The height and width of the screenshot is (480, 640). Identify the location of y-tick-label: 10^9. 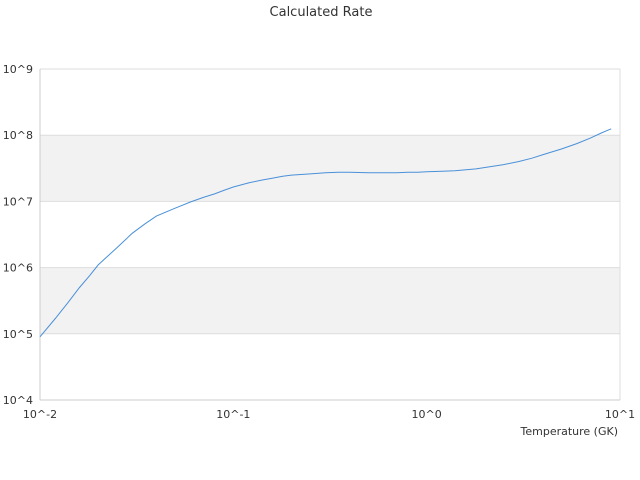
(18, 69).